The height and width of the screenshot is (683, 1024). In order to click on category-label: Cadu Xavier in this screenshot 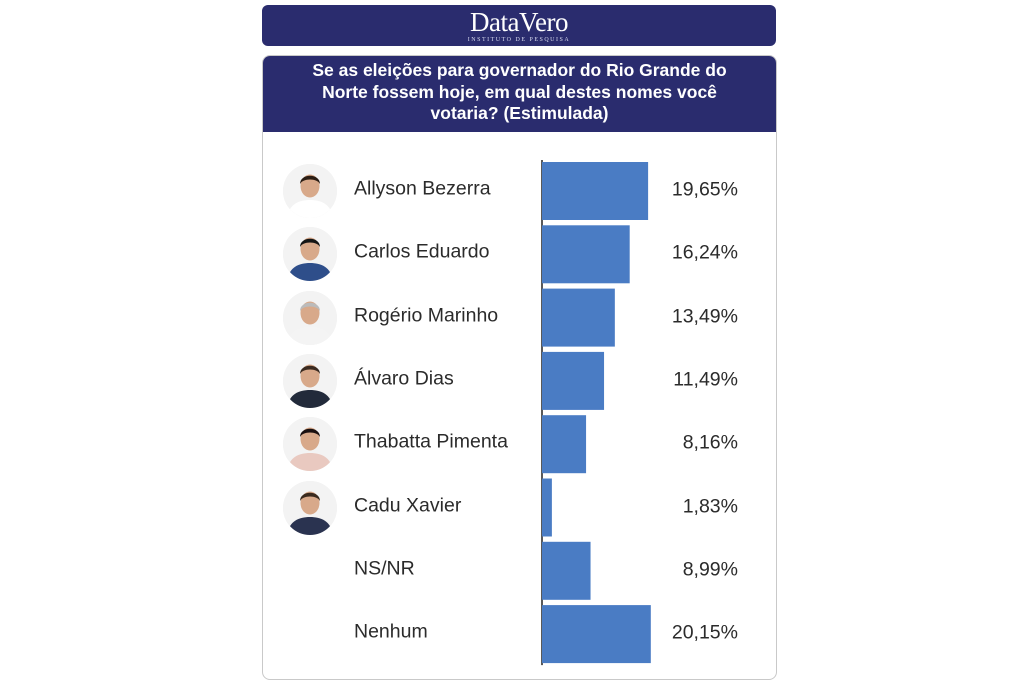, I will do `click(408, 505)`.